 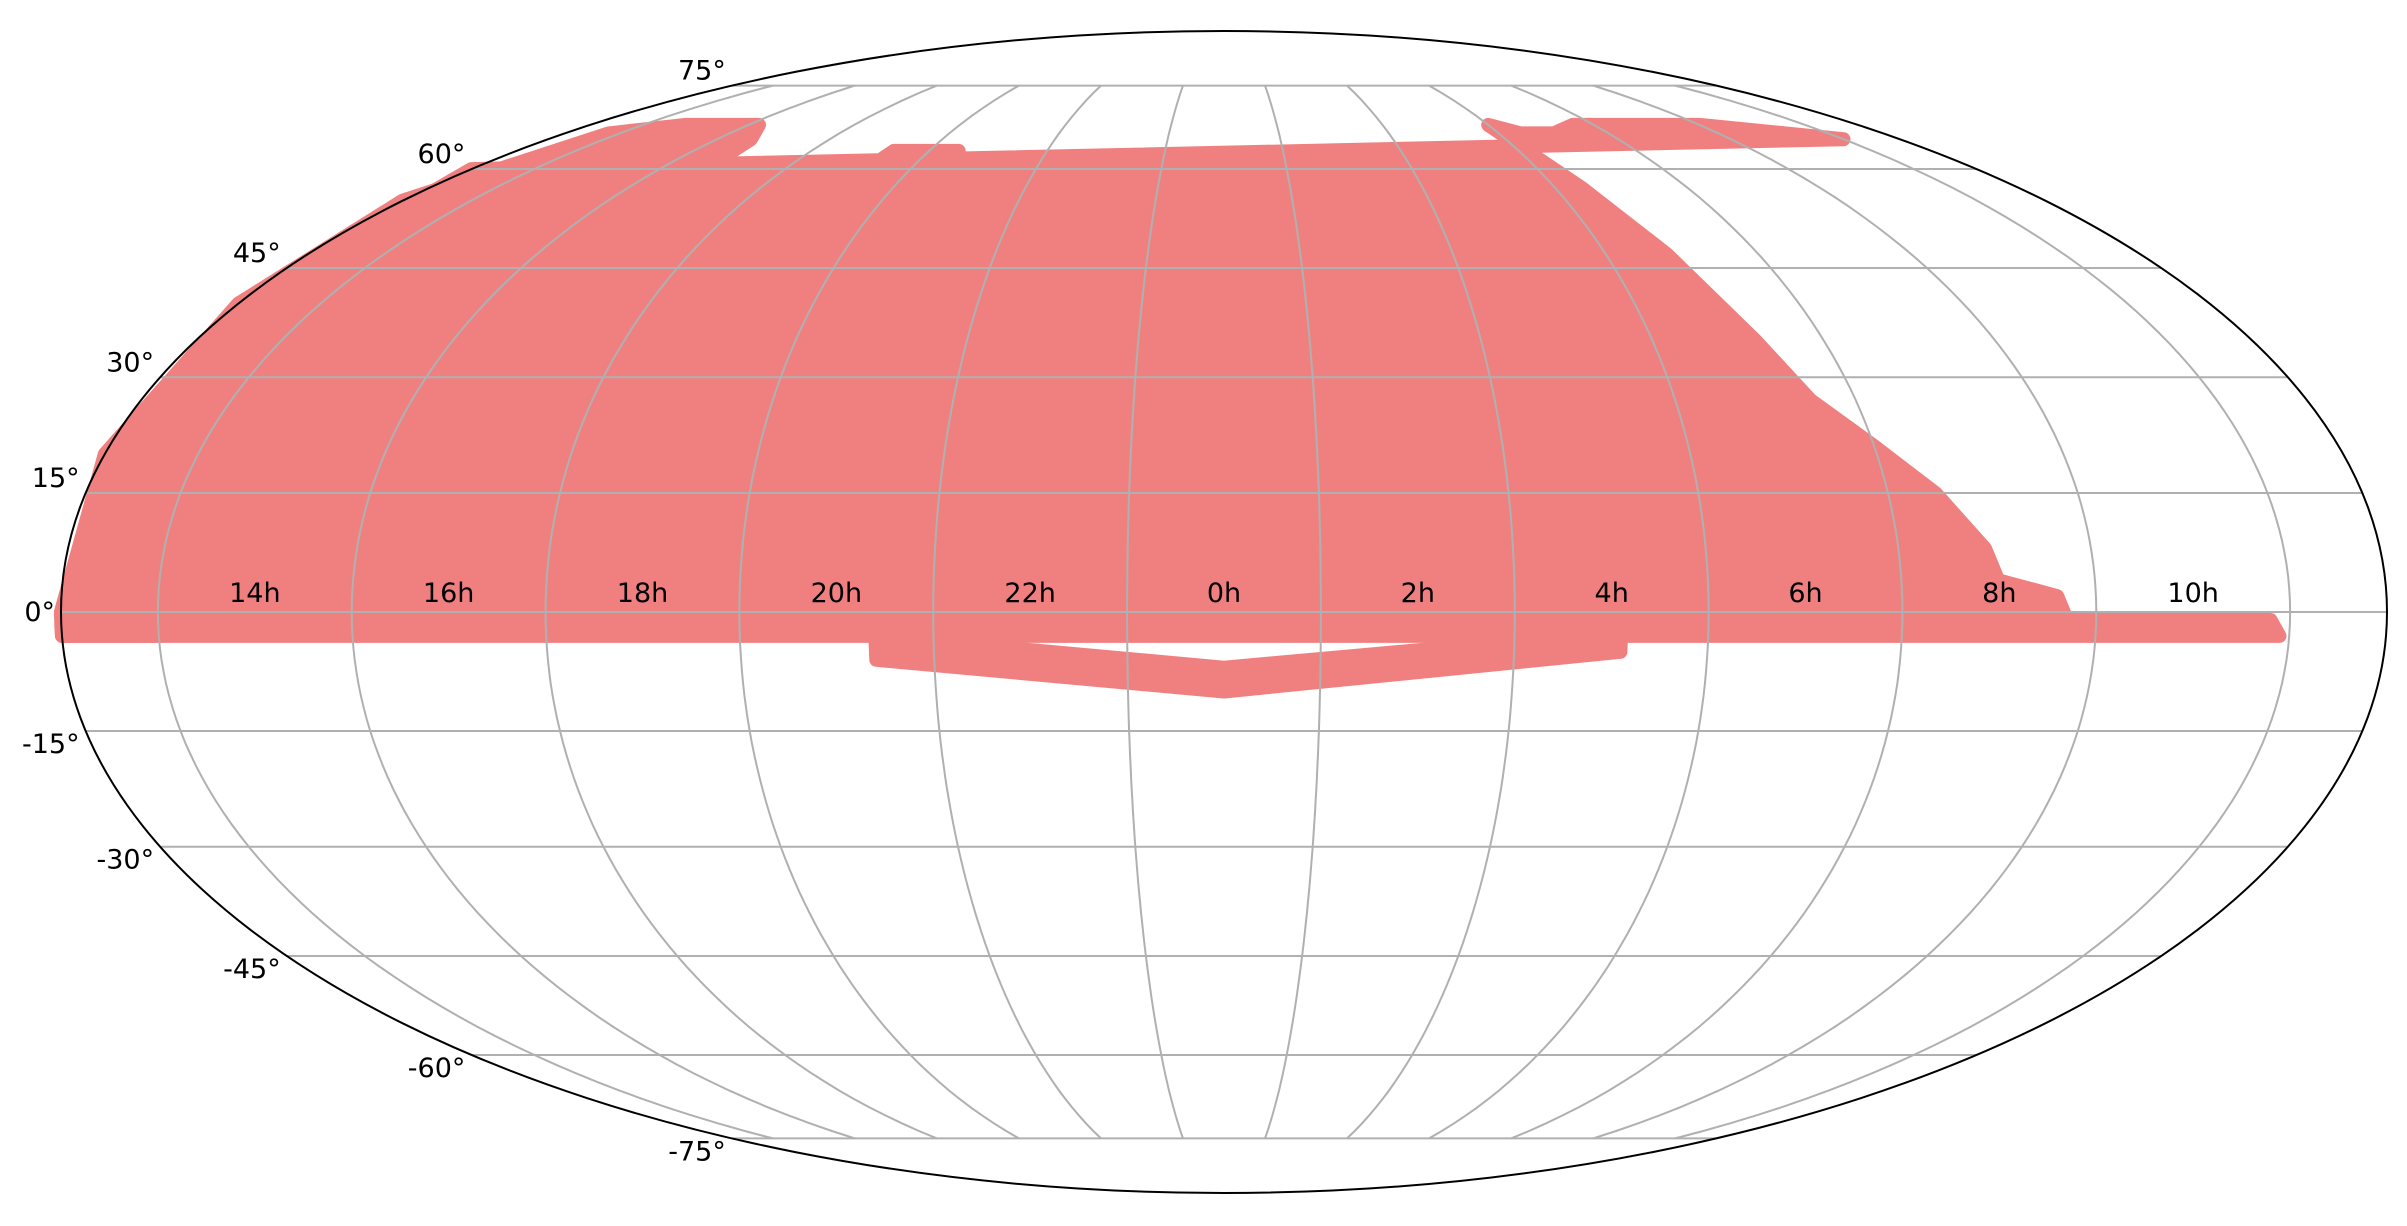 I want to click on dec-tick-label: -45°, so click(x=252, y=969).